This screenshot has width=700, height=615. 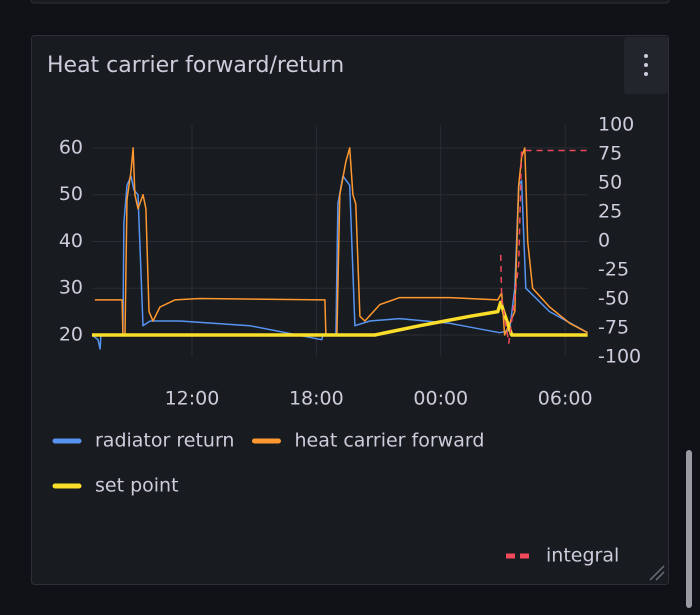 What do you see at coordinates (71, 335) in the screenshot?
I see `y-tick-label: 20` at bounding box center [71, 335].